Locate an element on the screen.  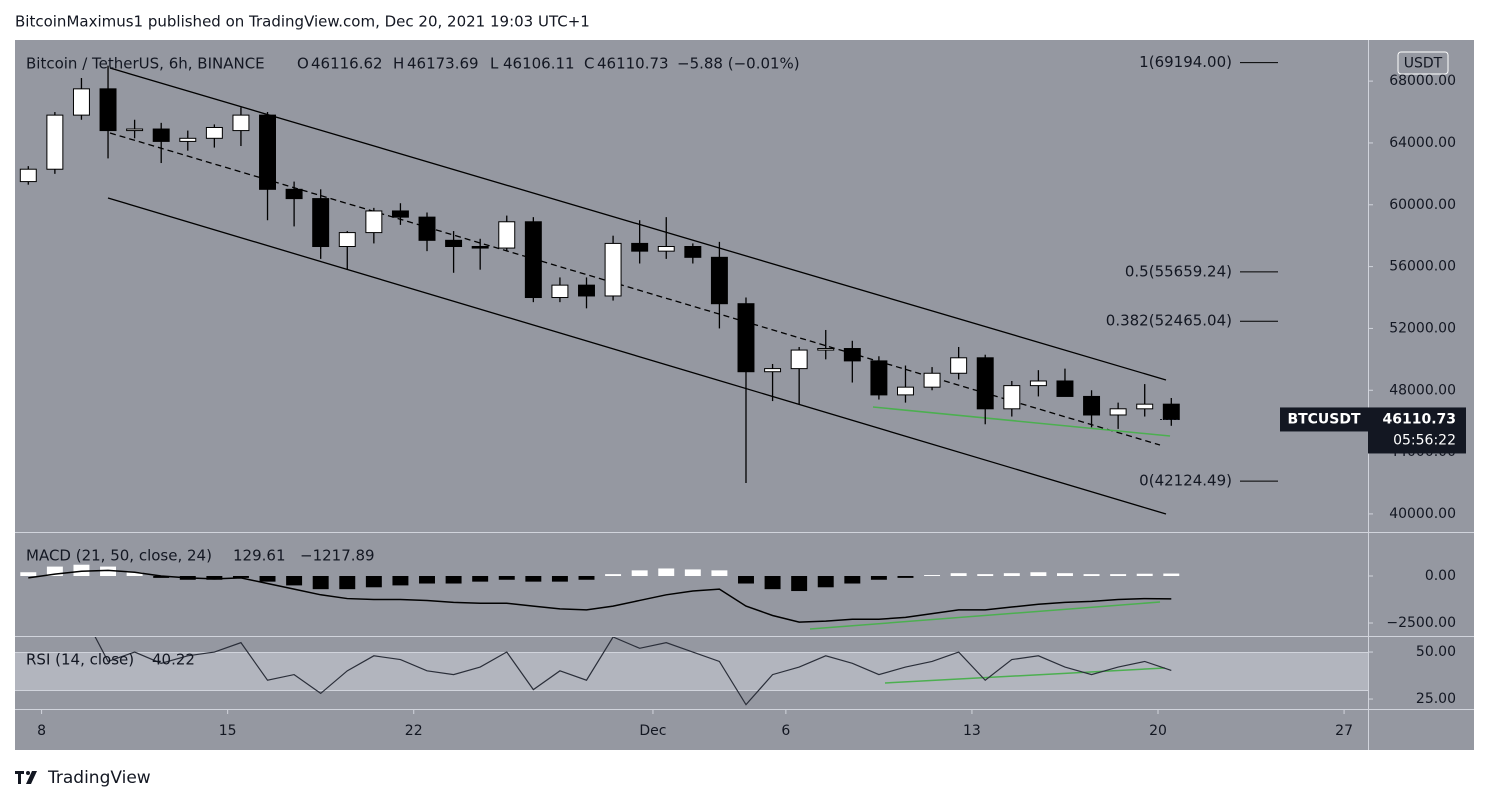
currency: USDT is located at coordinates (1423, 64).